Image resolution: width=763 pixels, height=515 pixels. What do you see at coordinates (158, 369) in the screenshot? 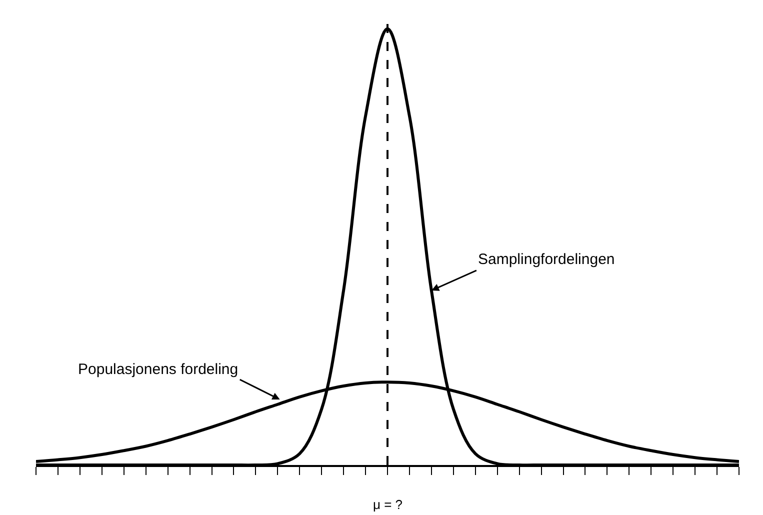
I see `annotation: Populasjonens fordeling` at bounding box center [158, 369].